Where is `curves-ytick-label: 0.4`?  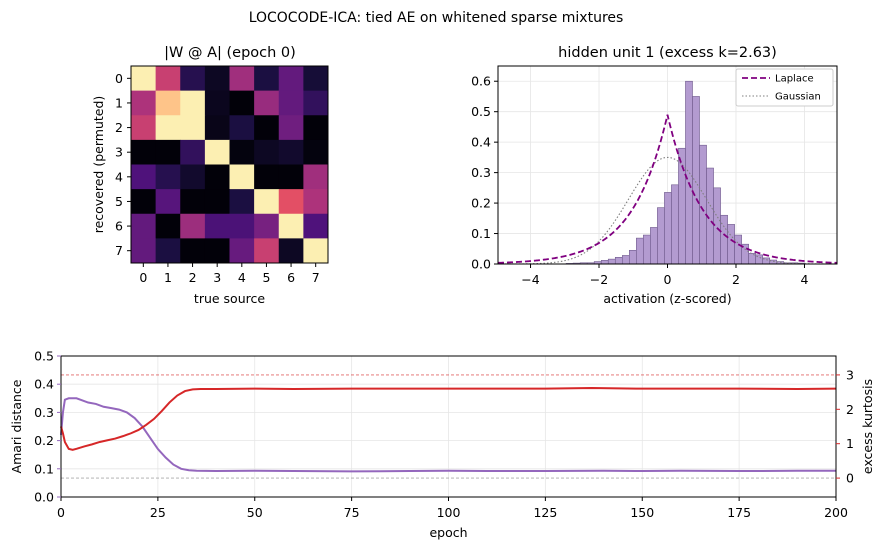 curves-ytick-label: 0.4 is located at coordinates (44, 384).